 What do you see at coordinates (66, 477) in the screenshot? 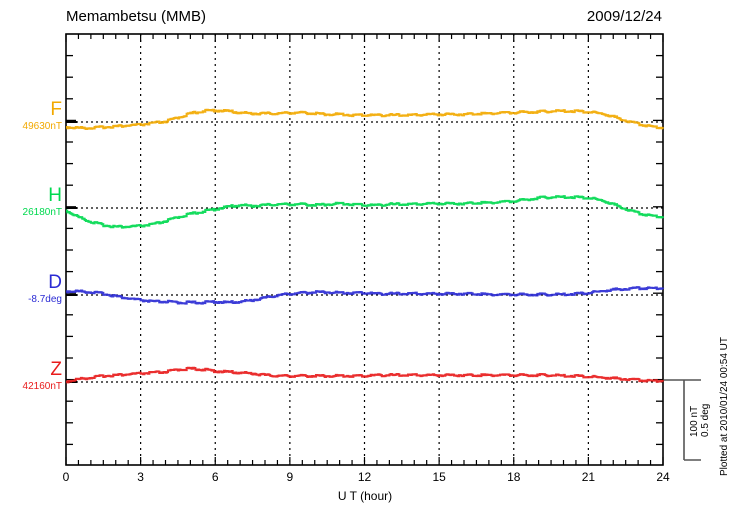
I see `x-tick-label: 0` at bounding box center [66, 477].